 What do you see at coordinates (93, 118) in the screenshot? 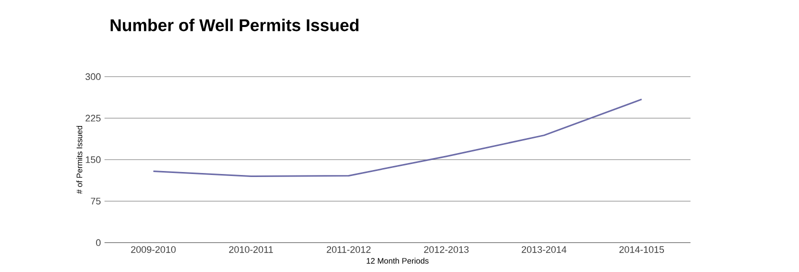
I see `y-tick-label: 225` at bounding box center [93, 118].